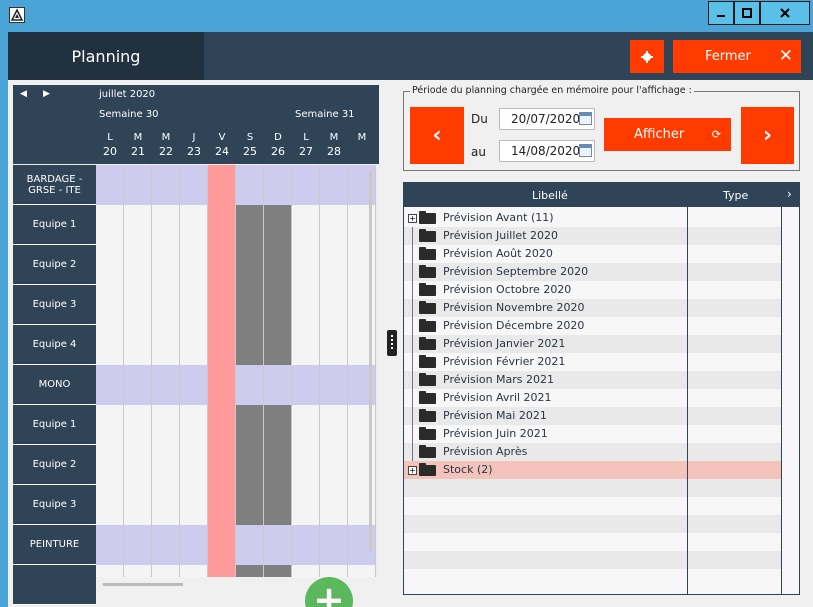  Describe the element at coordinates (593, 398) in the screenshot. I see `tree-row: Prévision Avril 2021` at that location.